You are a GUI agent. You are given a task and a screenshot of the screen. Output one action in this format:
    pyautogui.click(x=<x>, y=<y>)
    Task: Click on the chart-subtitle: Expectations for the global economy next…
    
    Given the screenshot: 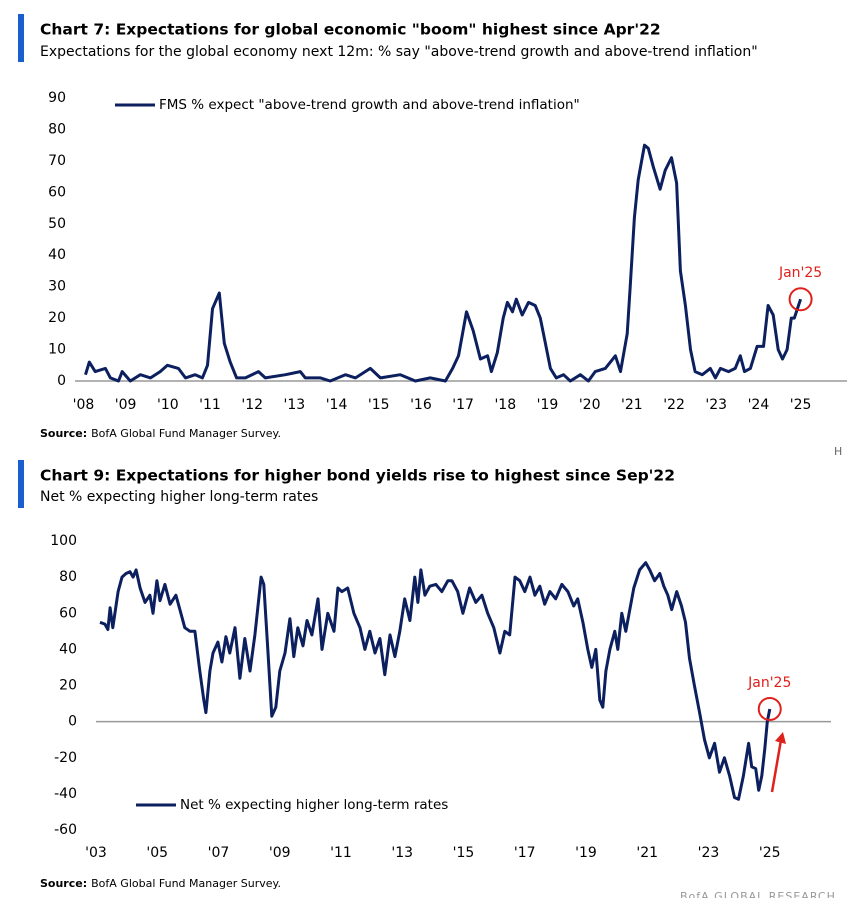 What is the action you would take?
    pyautogui.click(x=399, y=52)
    